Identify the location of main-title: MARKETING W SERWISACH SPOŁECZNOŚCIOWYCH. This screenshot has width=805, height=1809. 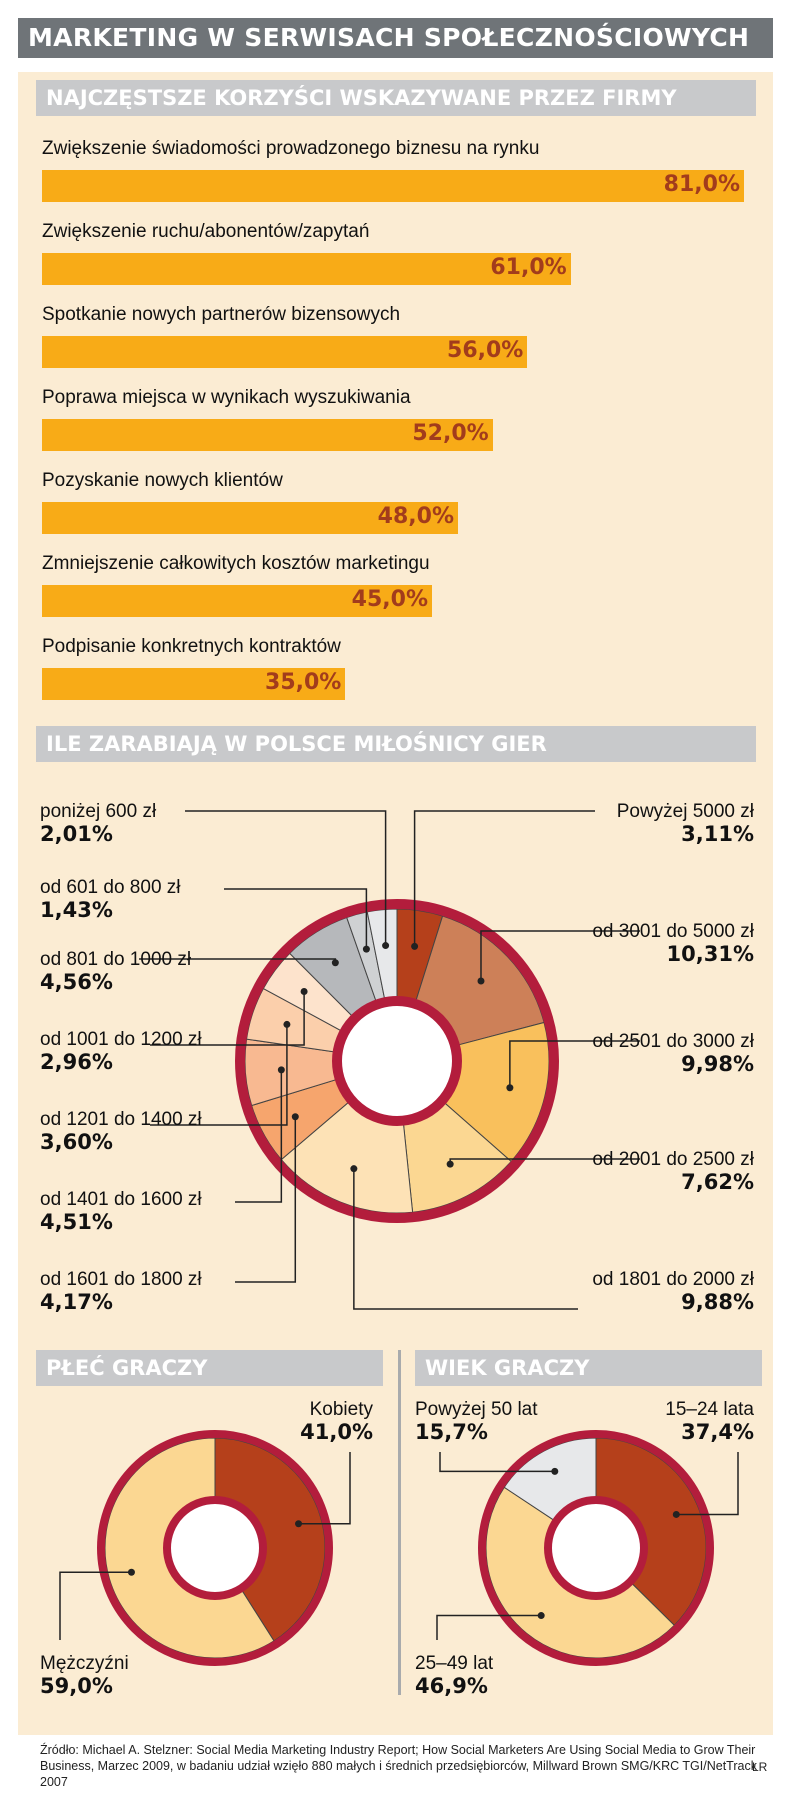
(395, 38).